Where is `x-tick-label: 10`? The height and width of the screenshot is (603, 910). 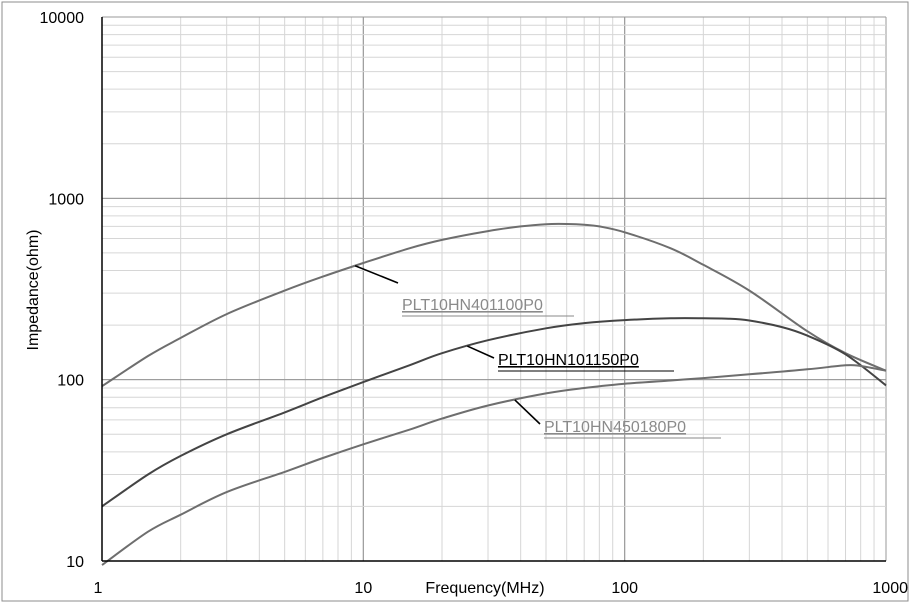 x-tick-label: 10 is located at coordinates (363, 588).